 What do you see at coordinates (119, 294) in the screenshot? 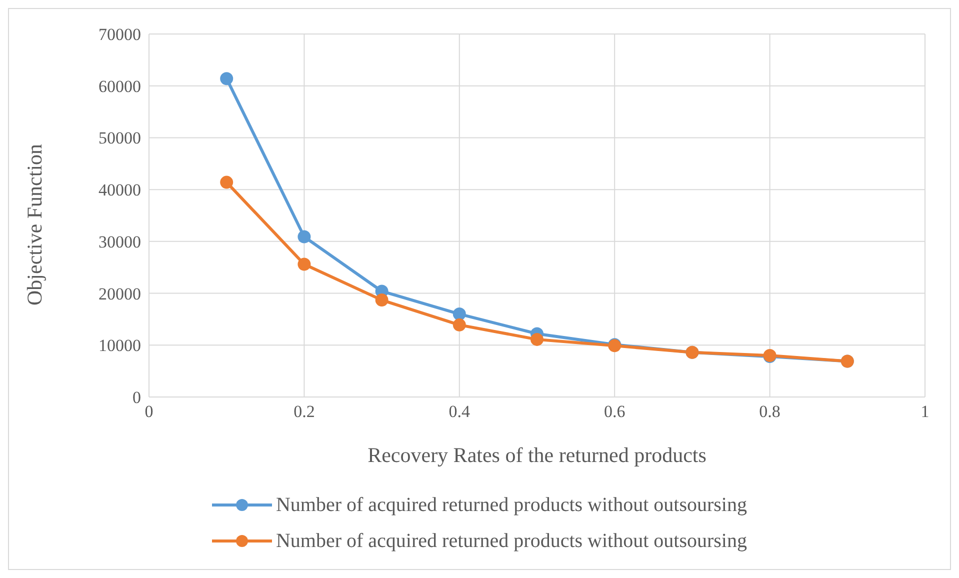
I see `y-tick-label: 20000` at bounding box center [119, 294].